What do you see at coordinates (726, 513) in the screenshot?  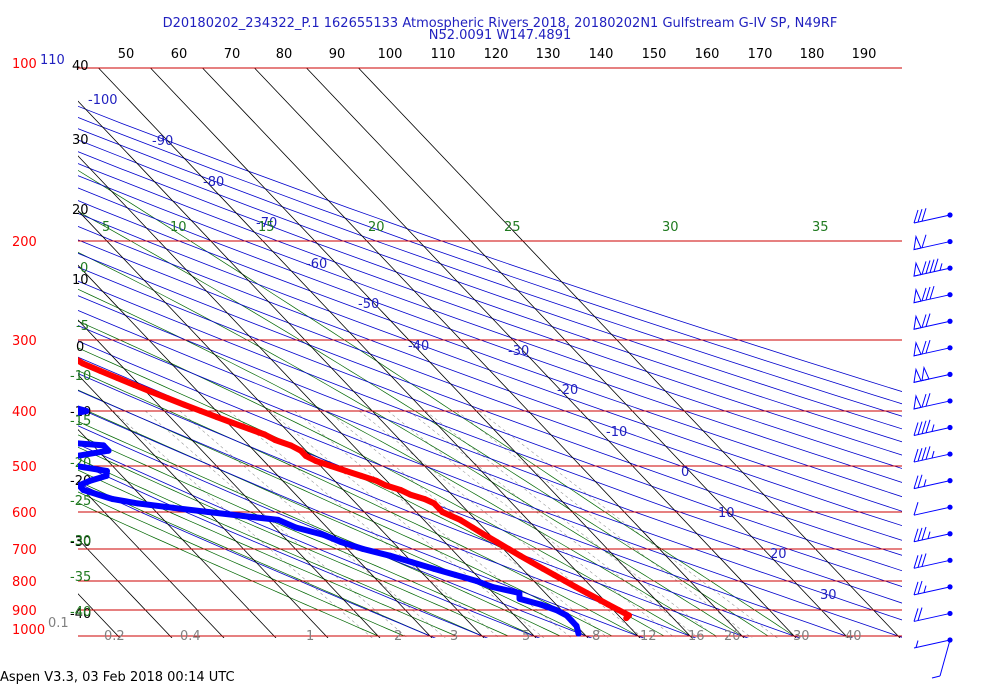 I see `dry-adiabat-label: 10` at bounding box center [726, 513].